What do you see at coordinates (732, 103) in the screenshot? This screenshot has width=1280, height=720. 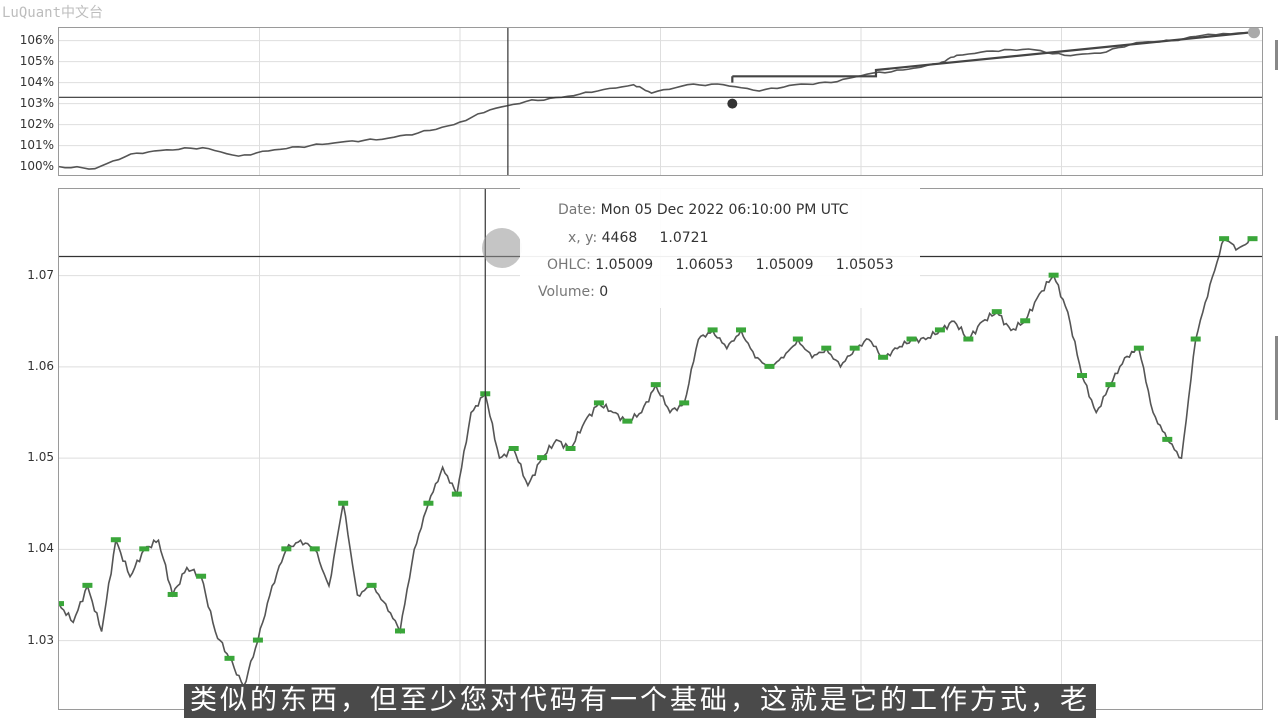 I see `trade-marker` at bounding box center [732, 103].